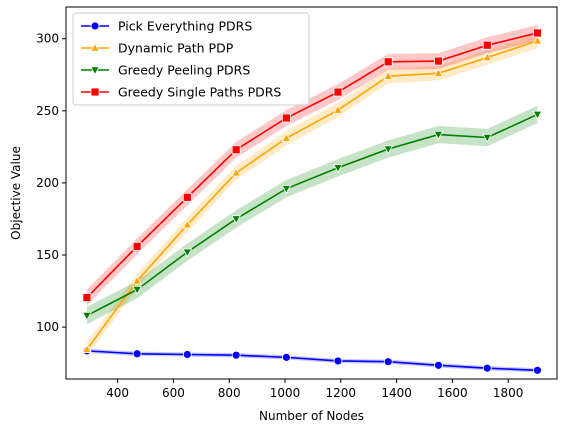 The image size is (571, 432). Describe the element at coordinates (311, 416) in the screenshot. I see `x-axis-label: Number of Nodes` at that location.